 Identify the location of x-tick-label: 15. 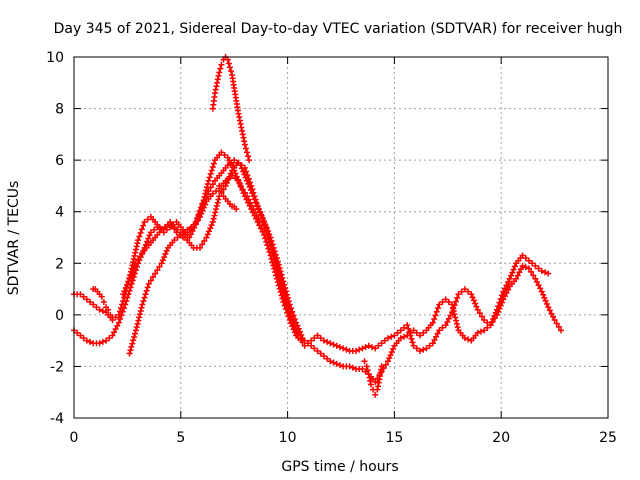
(394, 438).